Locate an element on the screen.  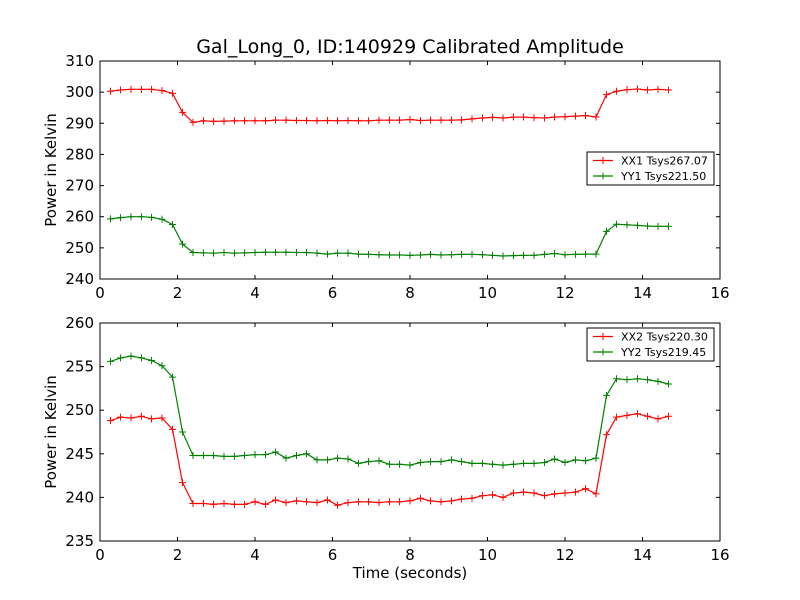
chart-1-ylabel: Power in Kelvin is located at coordinates (51, 432).